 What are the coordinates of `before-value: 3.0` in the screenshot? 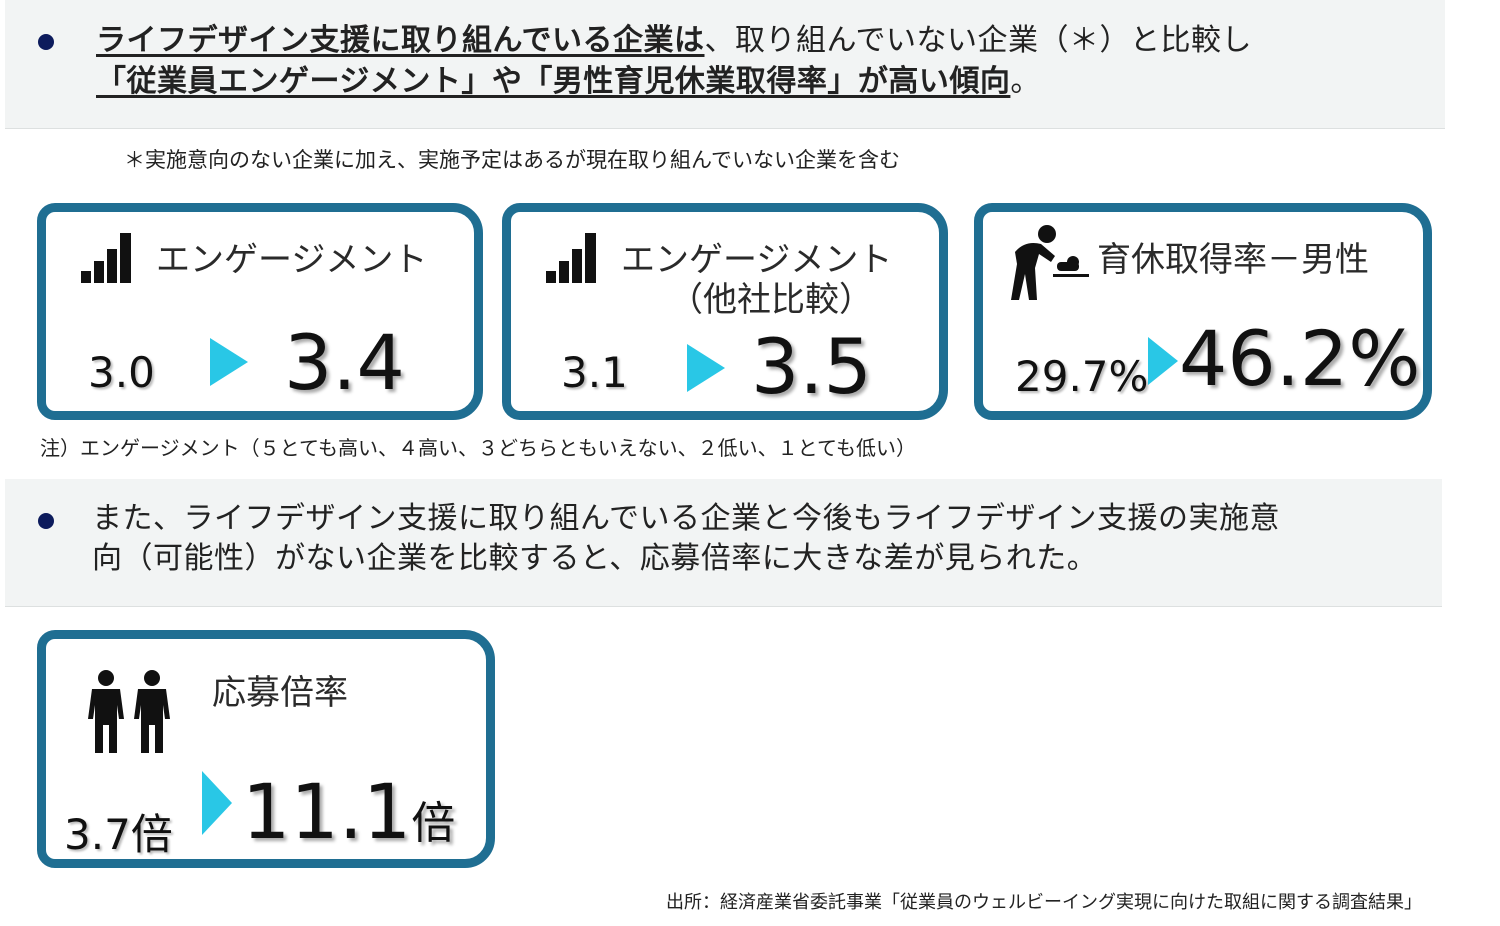 It's located at (121, 372).